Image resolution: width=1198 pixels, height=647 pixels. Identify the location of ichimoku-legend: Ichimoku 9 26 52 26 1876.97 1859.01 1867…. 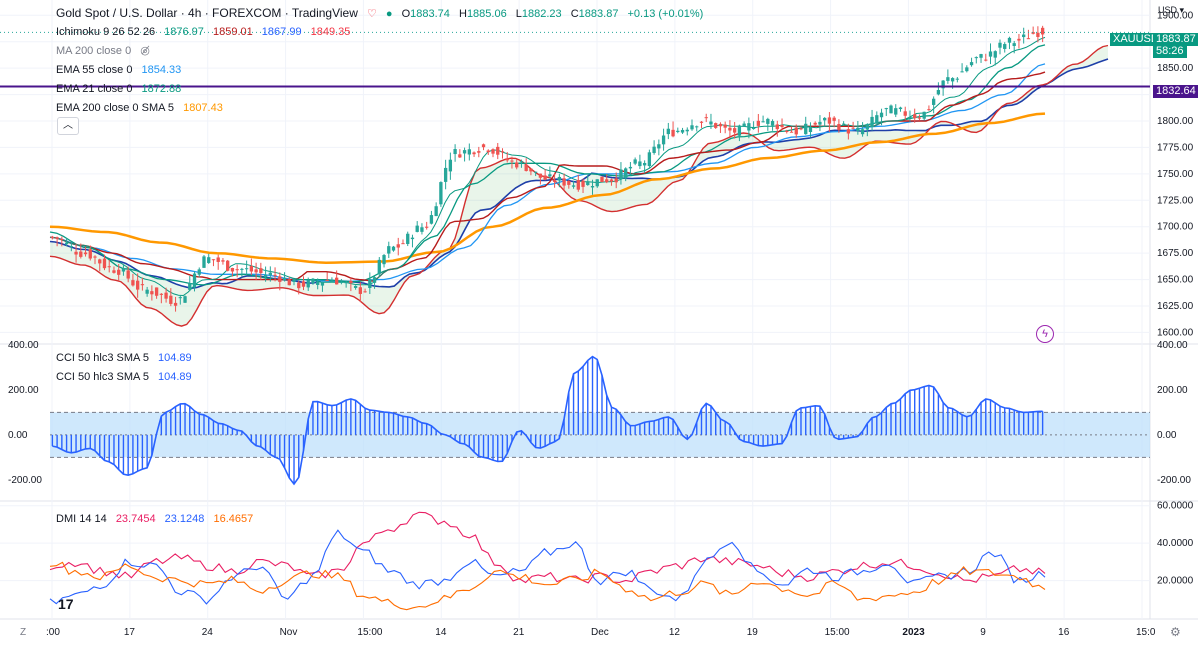
(206, 32).